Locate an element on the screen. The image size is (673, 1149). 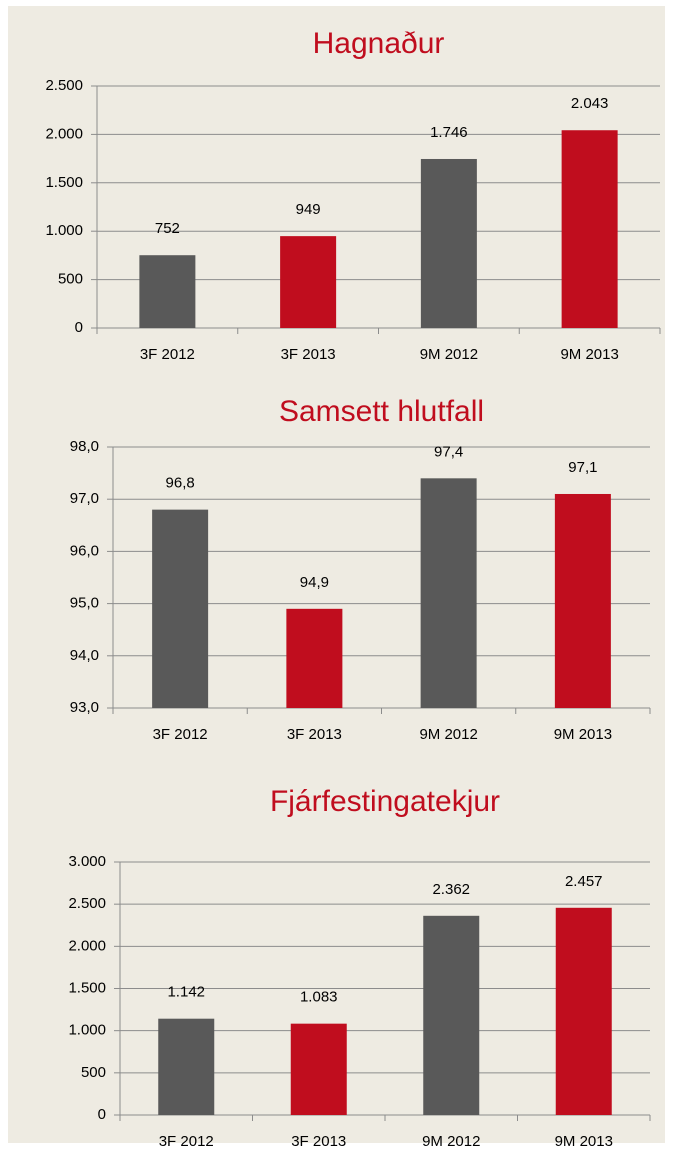
data-label: 949 is located at coordinates (308, 209).